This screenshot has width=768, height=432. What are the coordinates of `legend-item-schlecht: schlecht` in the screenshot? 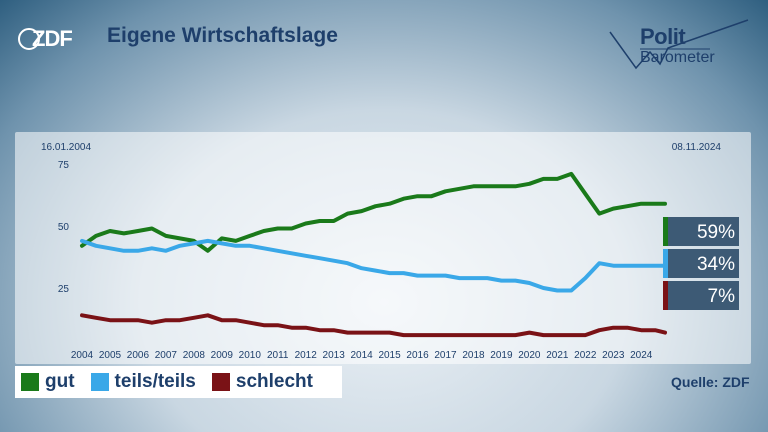 It's located at (262, 382).